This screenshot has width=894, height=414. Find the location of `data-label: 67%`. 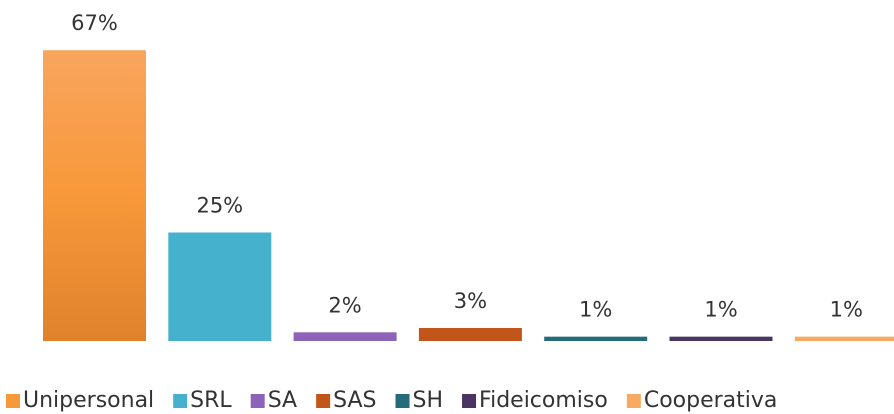

data-label: 67% is located at coordinates (94, 23).